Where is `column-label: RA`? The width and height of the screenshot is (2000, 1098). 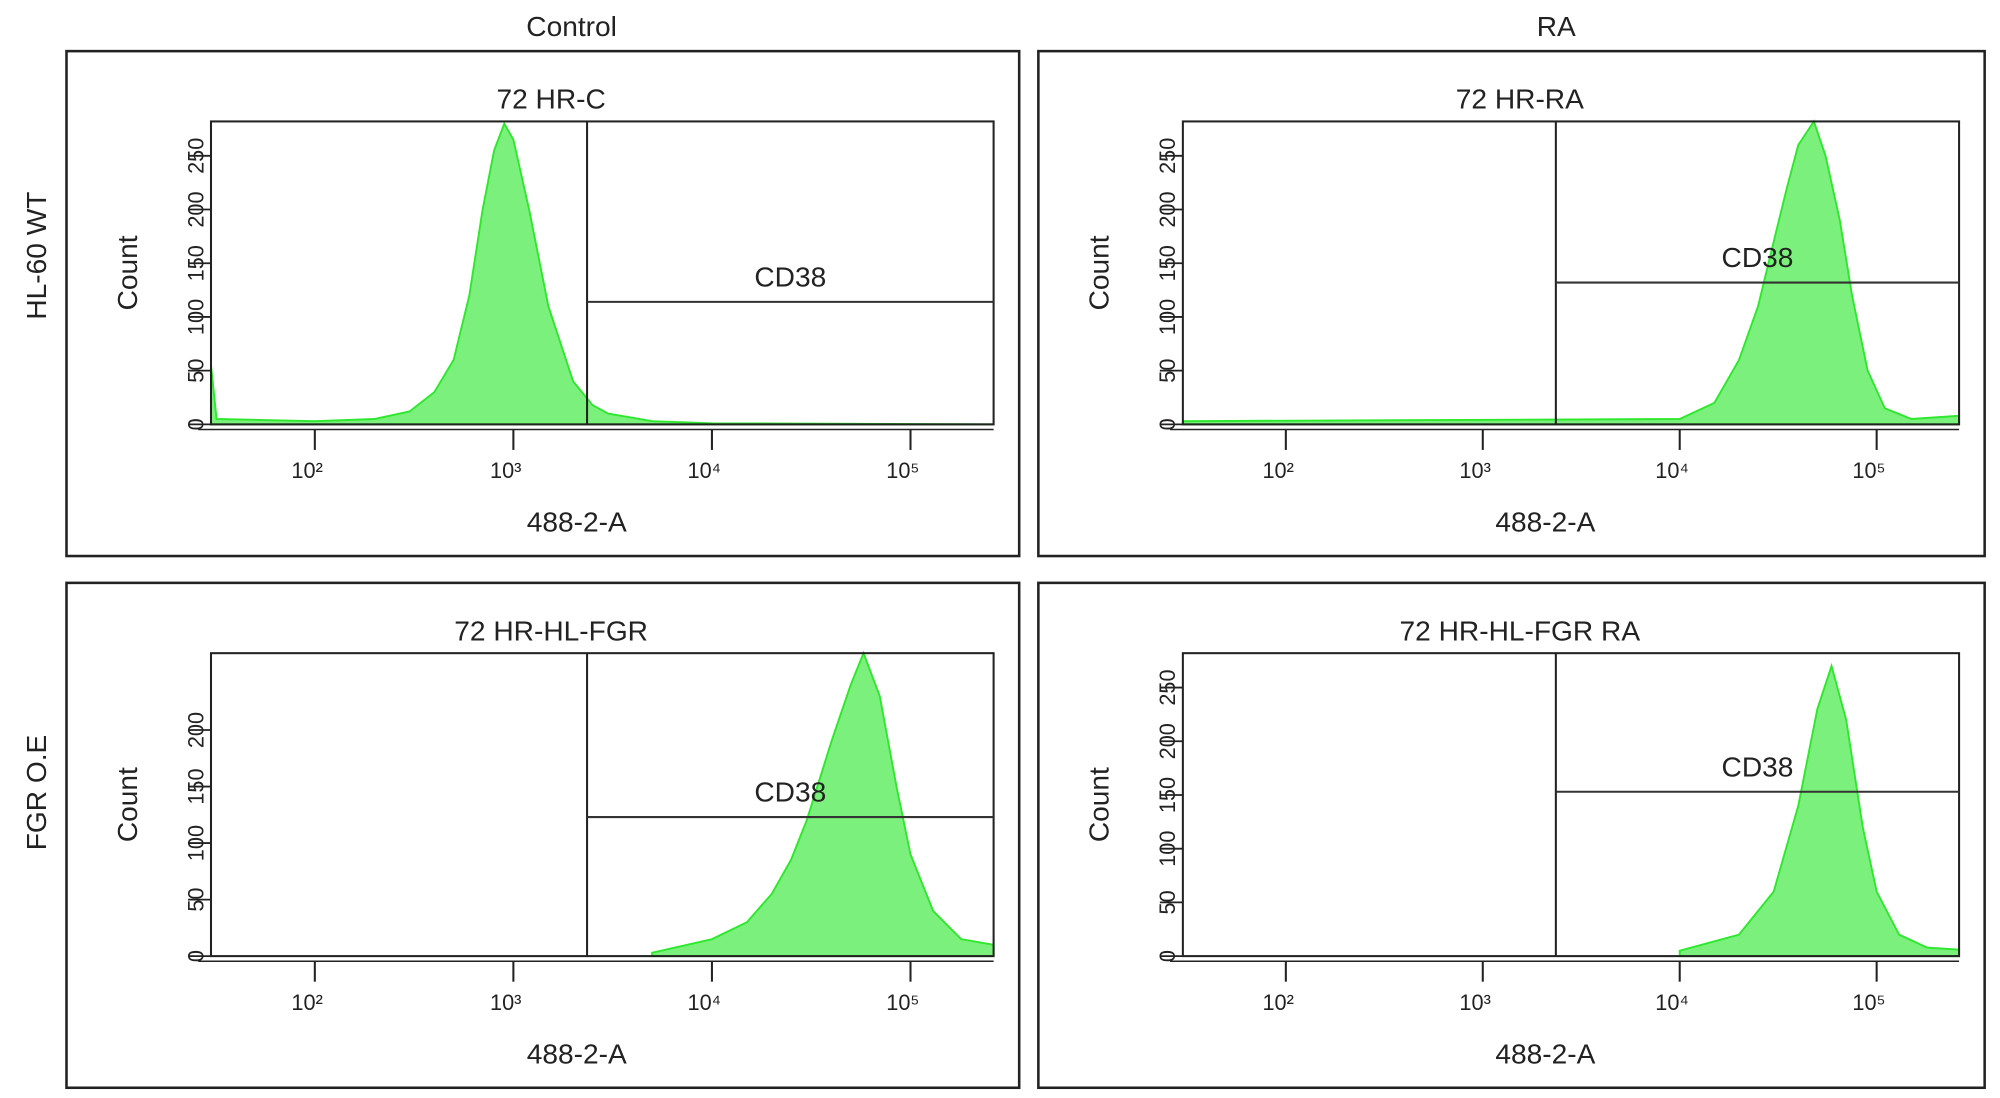
column-label: RA is located at coordinates (1556, 26).